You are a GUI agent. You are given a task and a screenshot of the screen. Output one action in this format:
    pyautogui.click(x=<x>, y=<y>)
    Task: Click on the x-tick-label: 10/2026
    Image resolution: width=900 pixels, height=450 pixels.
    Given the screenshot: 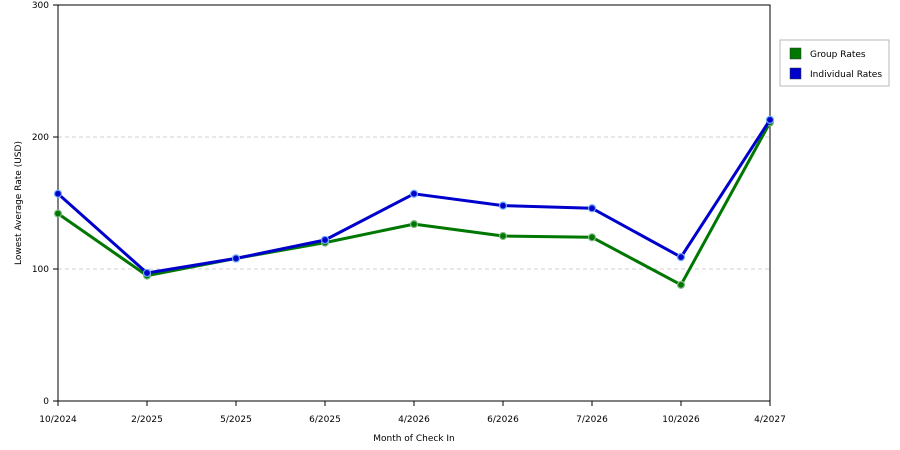 What is the action you would take?
    pyautogui.click(x=681, y=420)
    